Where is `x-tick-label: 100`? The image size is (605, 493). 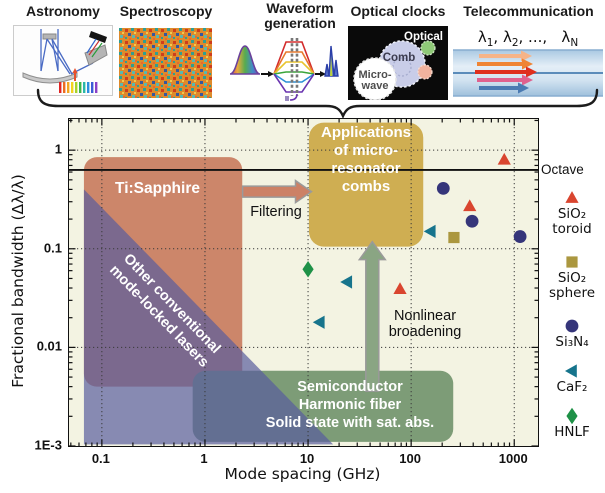 x-tick-label: 100 is located at coordinates (410, 458).